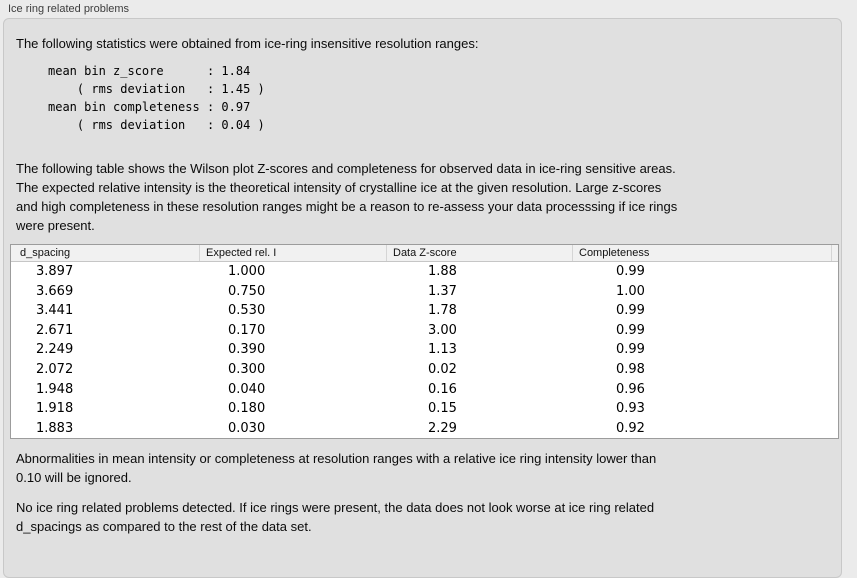 The height and width of the screenshot is (578, 857). Describe the element at coordinates (442, 271) in the screenshot. I see `table-cell: 1.88` at that location.